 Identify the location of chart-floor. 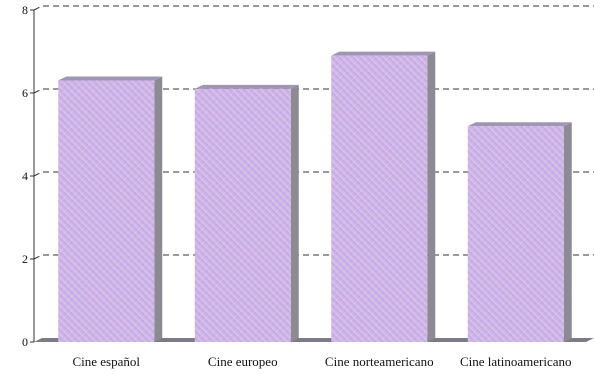
(314, 340).